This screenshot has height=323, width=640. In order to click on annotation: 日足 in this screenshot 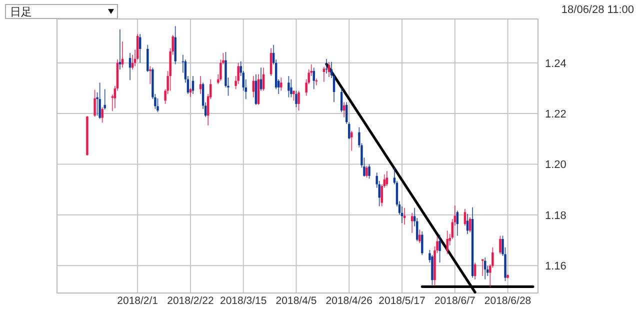, I will do `click(21, 12)`.